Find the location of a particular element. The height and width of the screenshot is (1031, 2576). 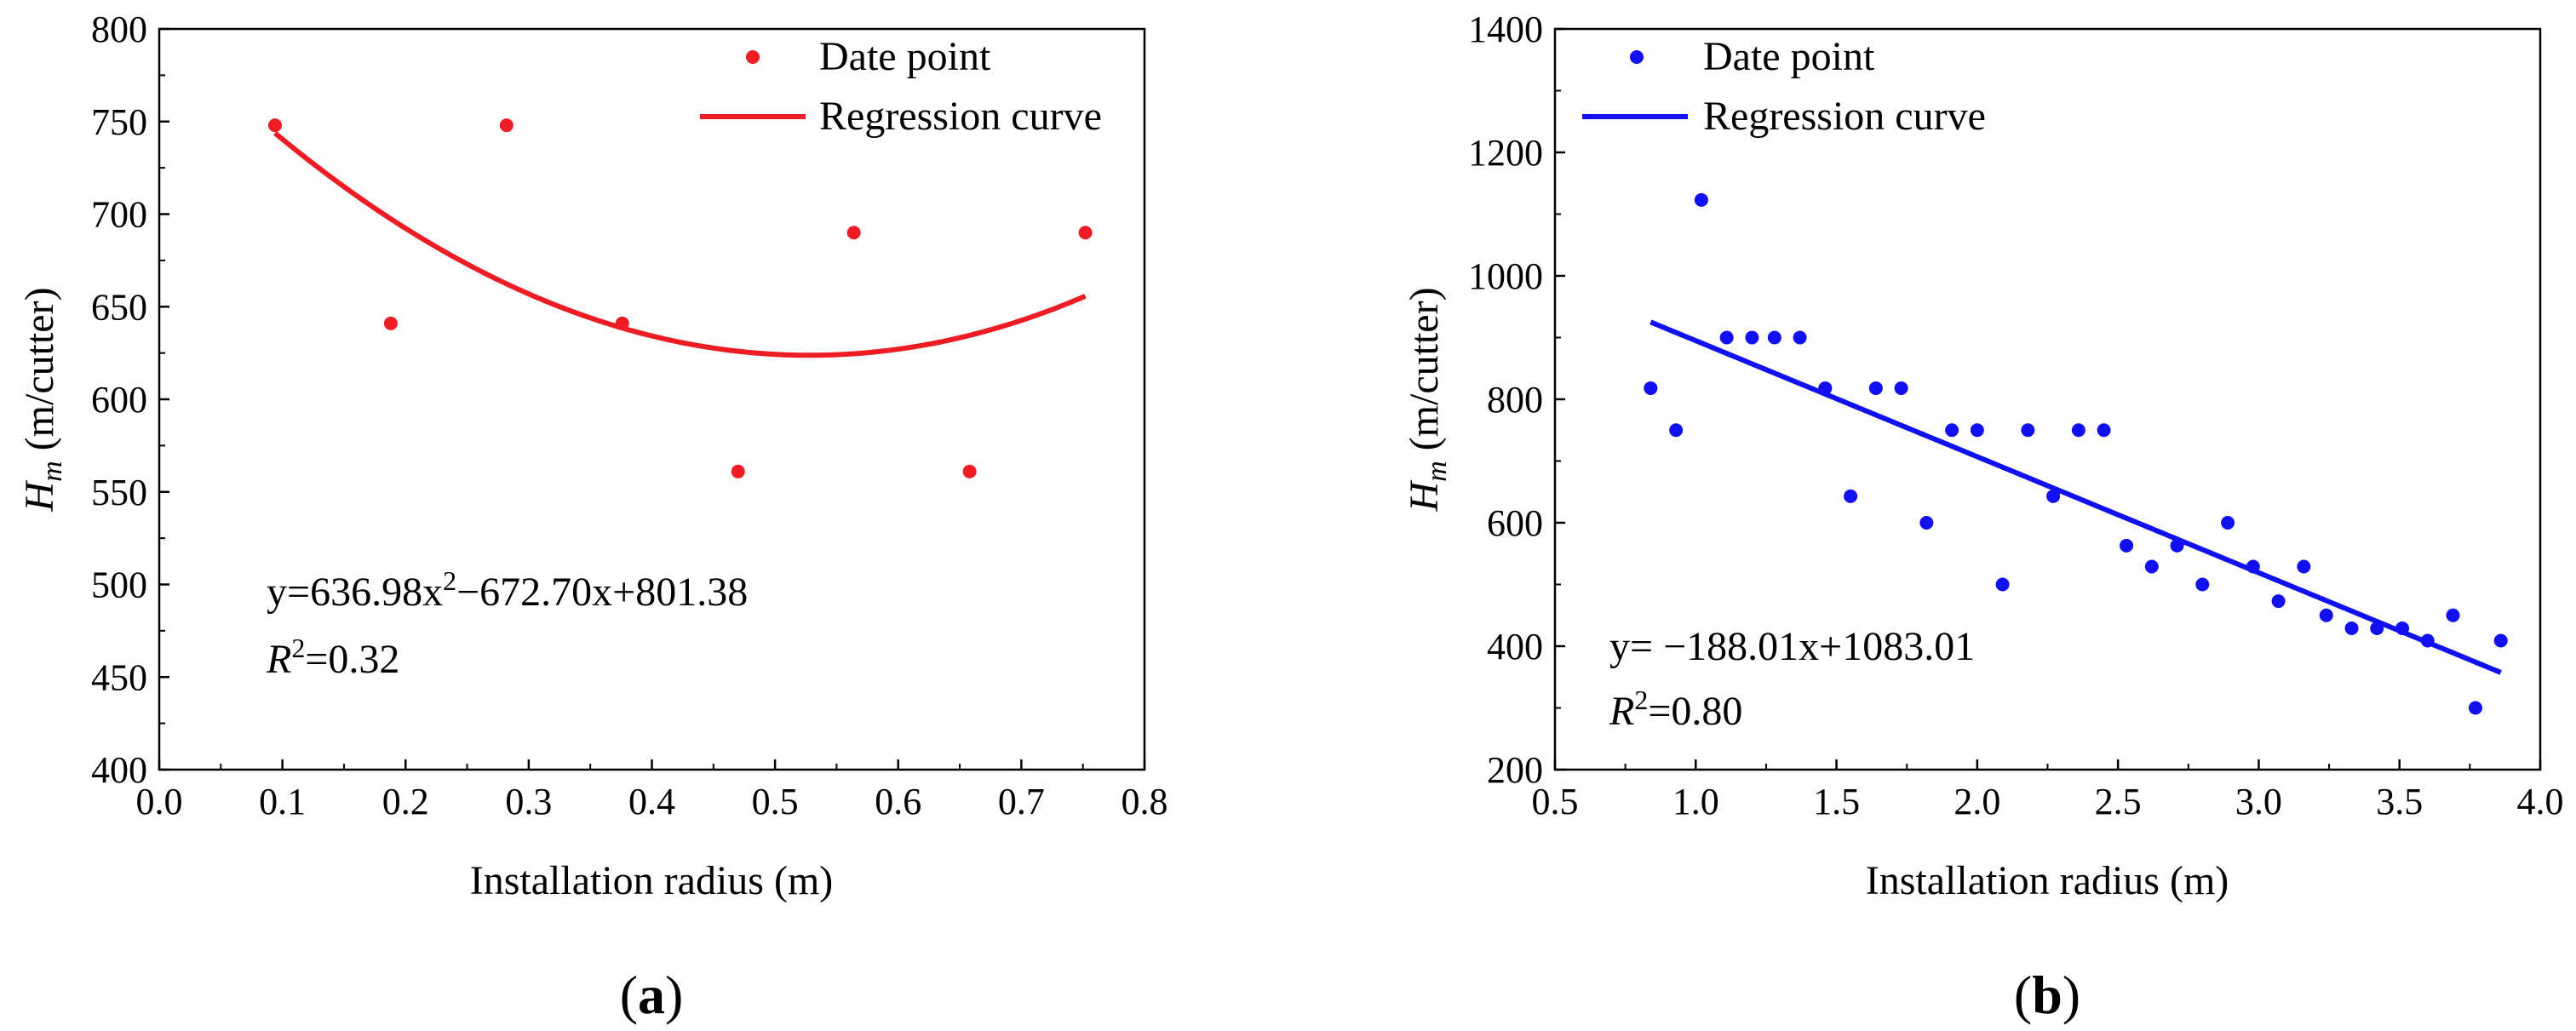

y-tick-label: 700 is located at coordinates (119, 215).